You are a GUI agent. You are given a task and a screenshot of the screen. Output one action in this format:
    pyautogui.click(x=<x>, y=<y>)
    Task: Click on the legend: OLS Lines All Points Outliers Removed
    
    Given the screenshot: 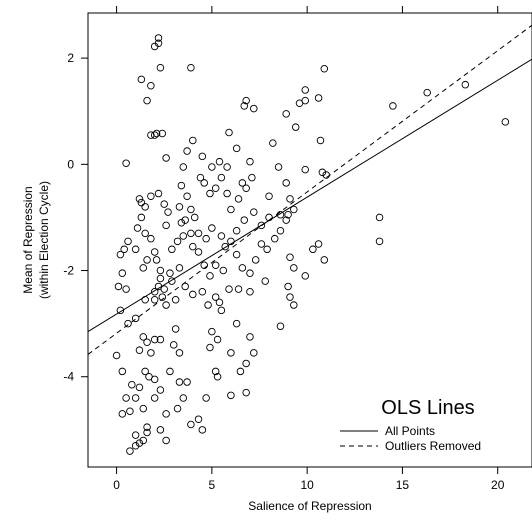 What is the action you would take?
    pyautogui.click(x=410, y=425)
    